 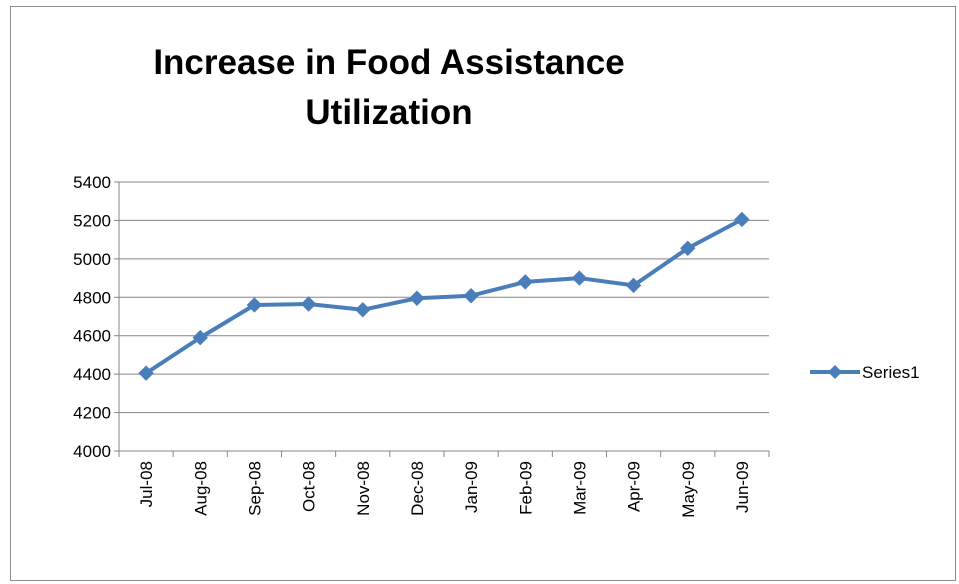 What do you see at coordinates (200, 488) in the screenshot?
I see `x-tick-label: Aug-08` at bounding box center [200, 488].